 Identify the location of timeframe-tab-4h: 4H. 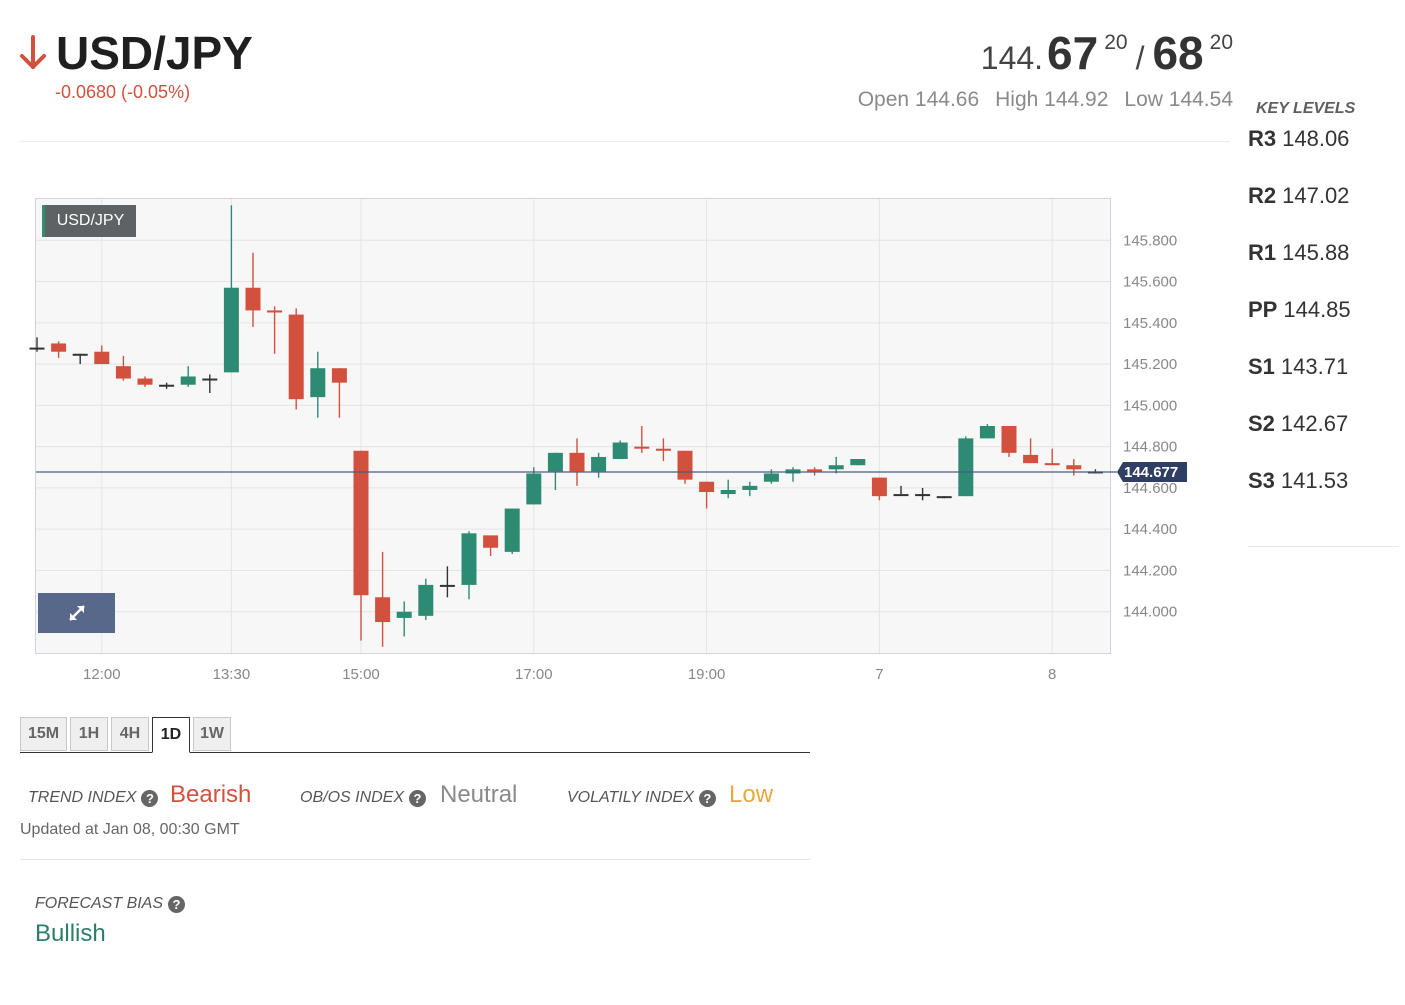
(130, 734).